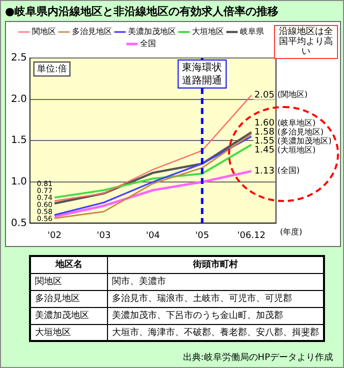 This screenshot has width=344, height=368. I want to click on x-tick-label: '04, so click(153, 235).